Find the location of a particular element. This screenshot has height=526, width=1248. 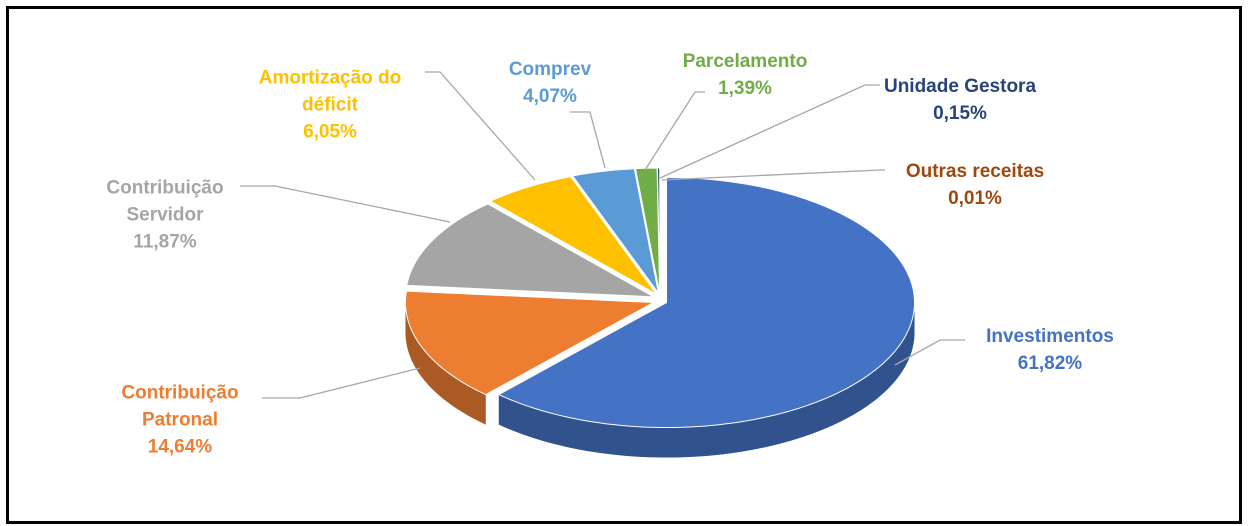

category-name: Amortização do déficit is located at coordinates (330, 91).